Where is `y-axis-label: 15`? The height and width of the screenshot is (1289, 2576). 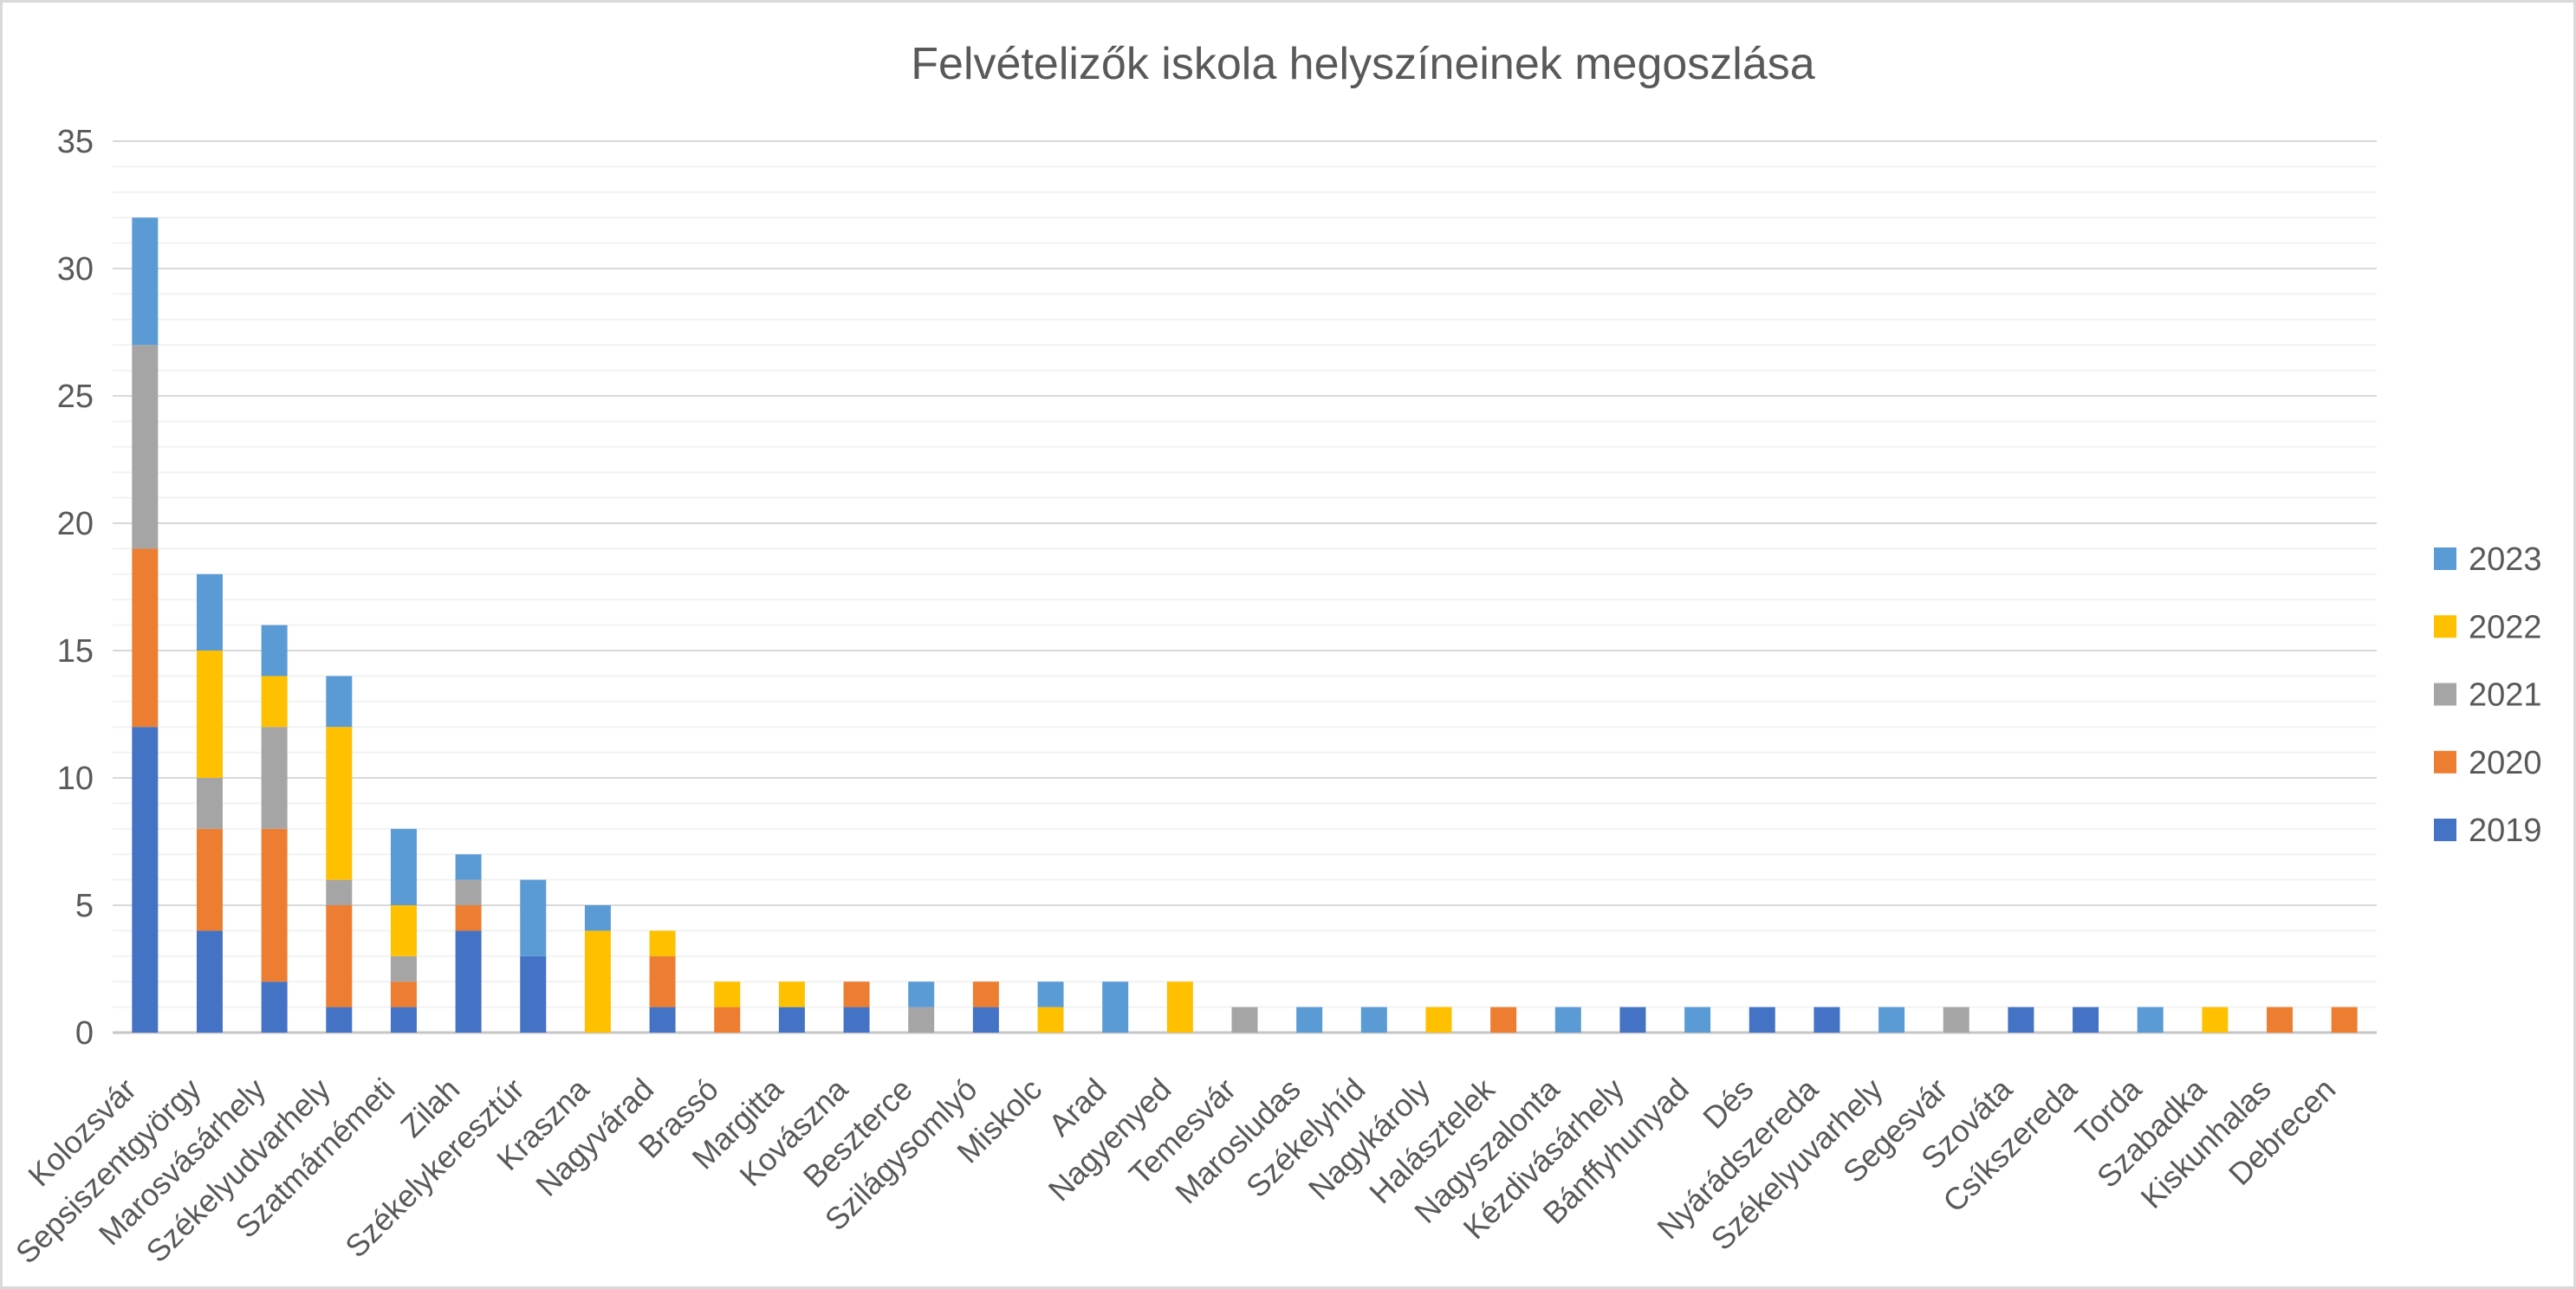
y-axis-label: 15 is located at coordinates (76, 651).